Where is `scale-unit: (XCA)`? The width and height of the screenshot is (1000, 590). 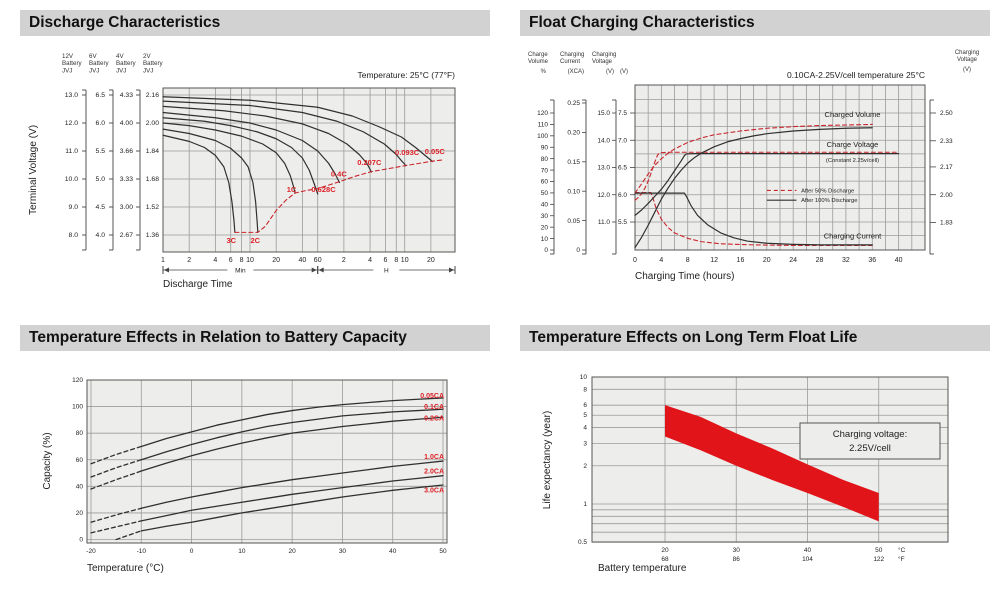
scale-unit: (XCA) is located at coordinates (576, 72).